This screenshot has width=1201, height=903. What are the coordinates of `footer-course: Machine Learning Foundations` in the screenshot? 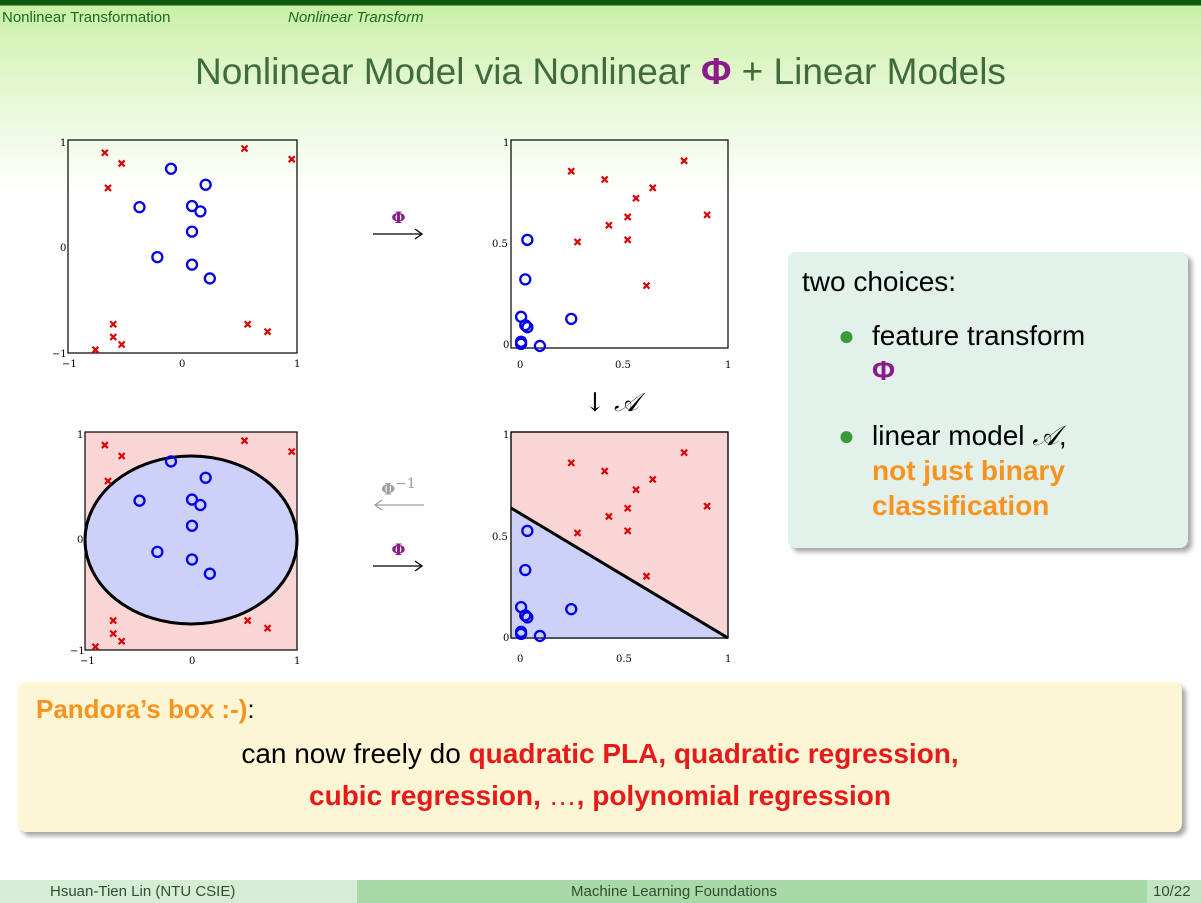 It's located at (674, 891).